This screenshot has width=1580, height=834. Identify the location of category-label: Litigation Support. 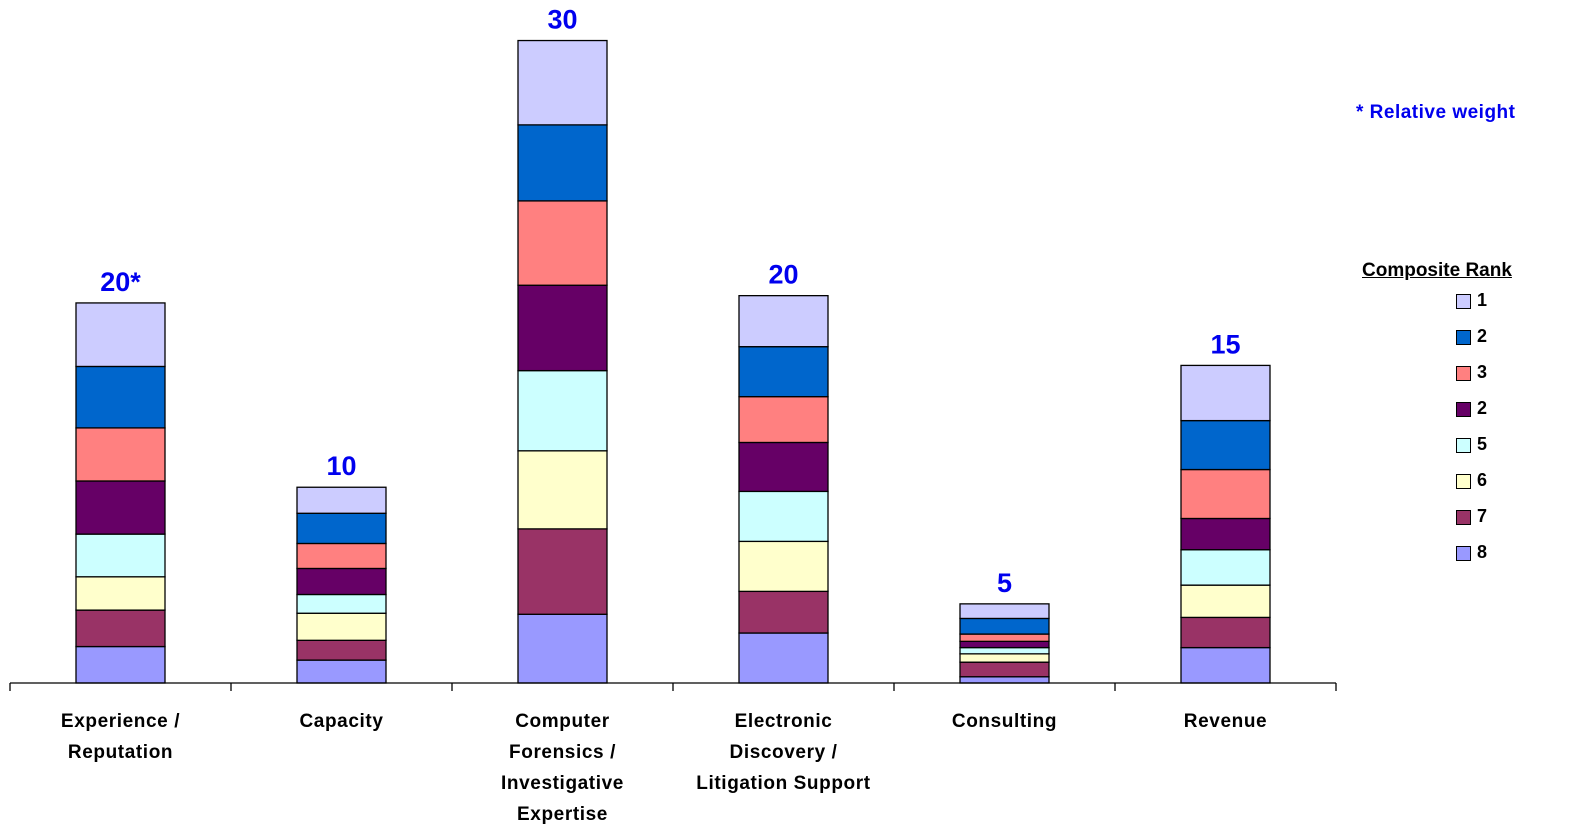
(783, 783).